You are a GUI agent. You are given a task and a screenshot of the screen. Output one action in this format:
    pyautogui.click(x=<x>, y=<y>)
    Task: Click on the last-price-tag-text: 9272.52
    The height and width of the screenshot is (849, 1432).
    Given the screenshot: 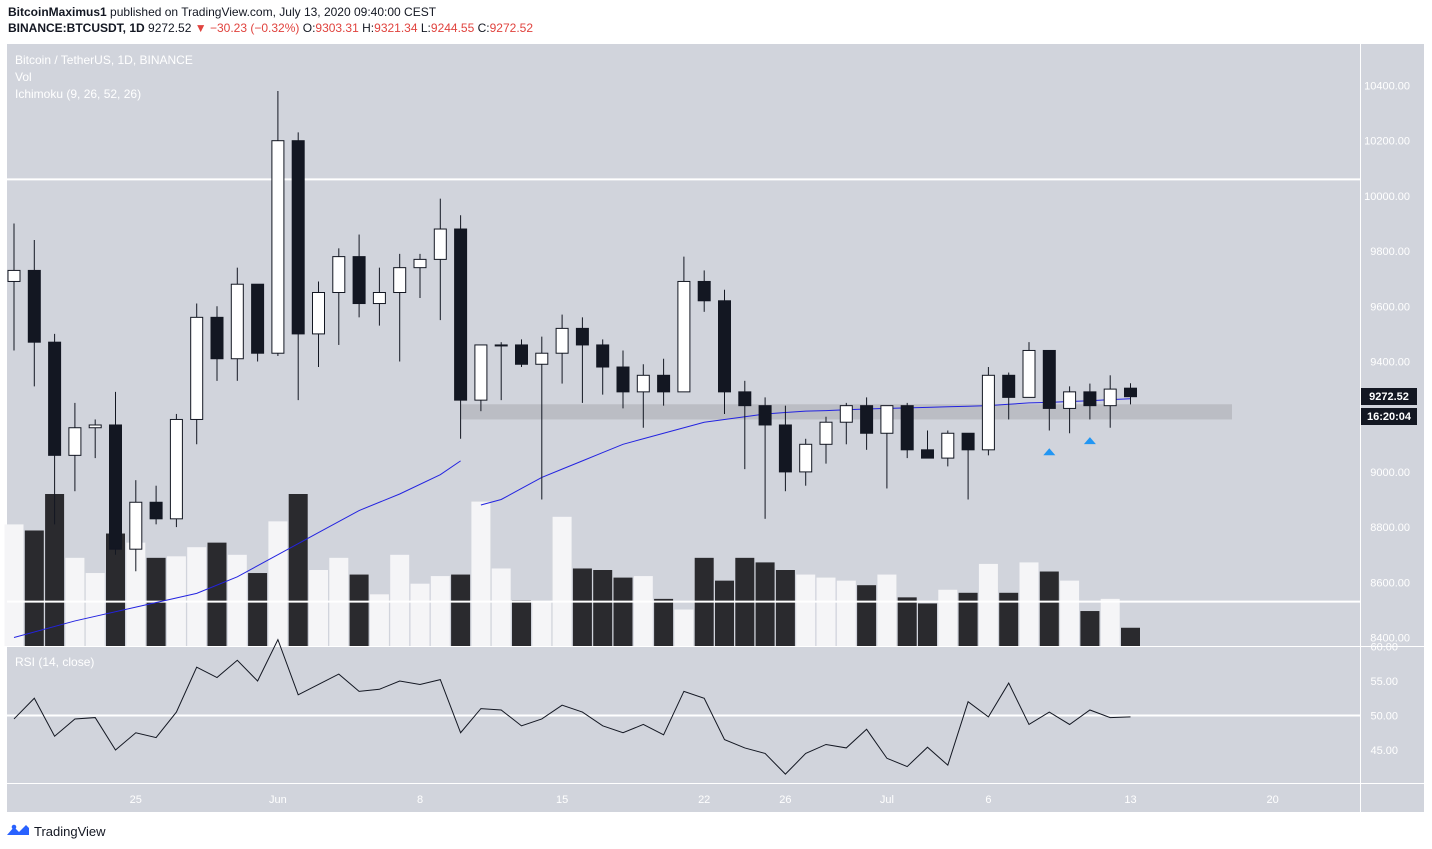 What is the action you would take?
    pyautogui.click(x=1389, y=397)
    